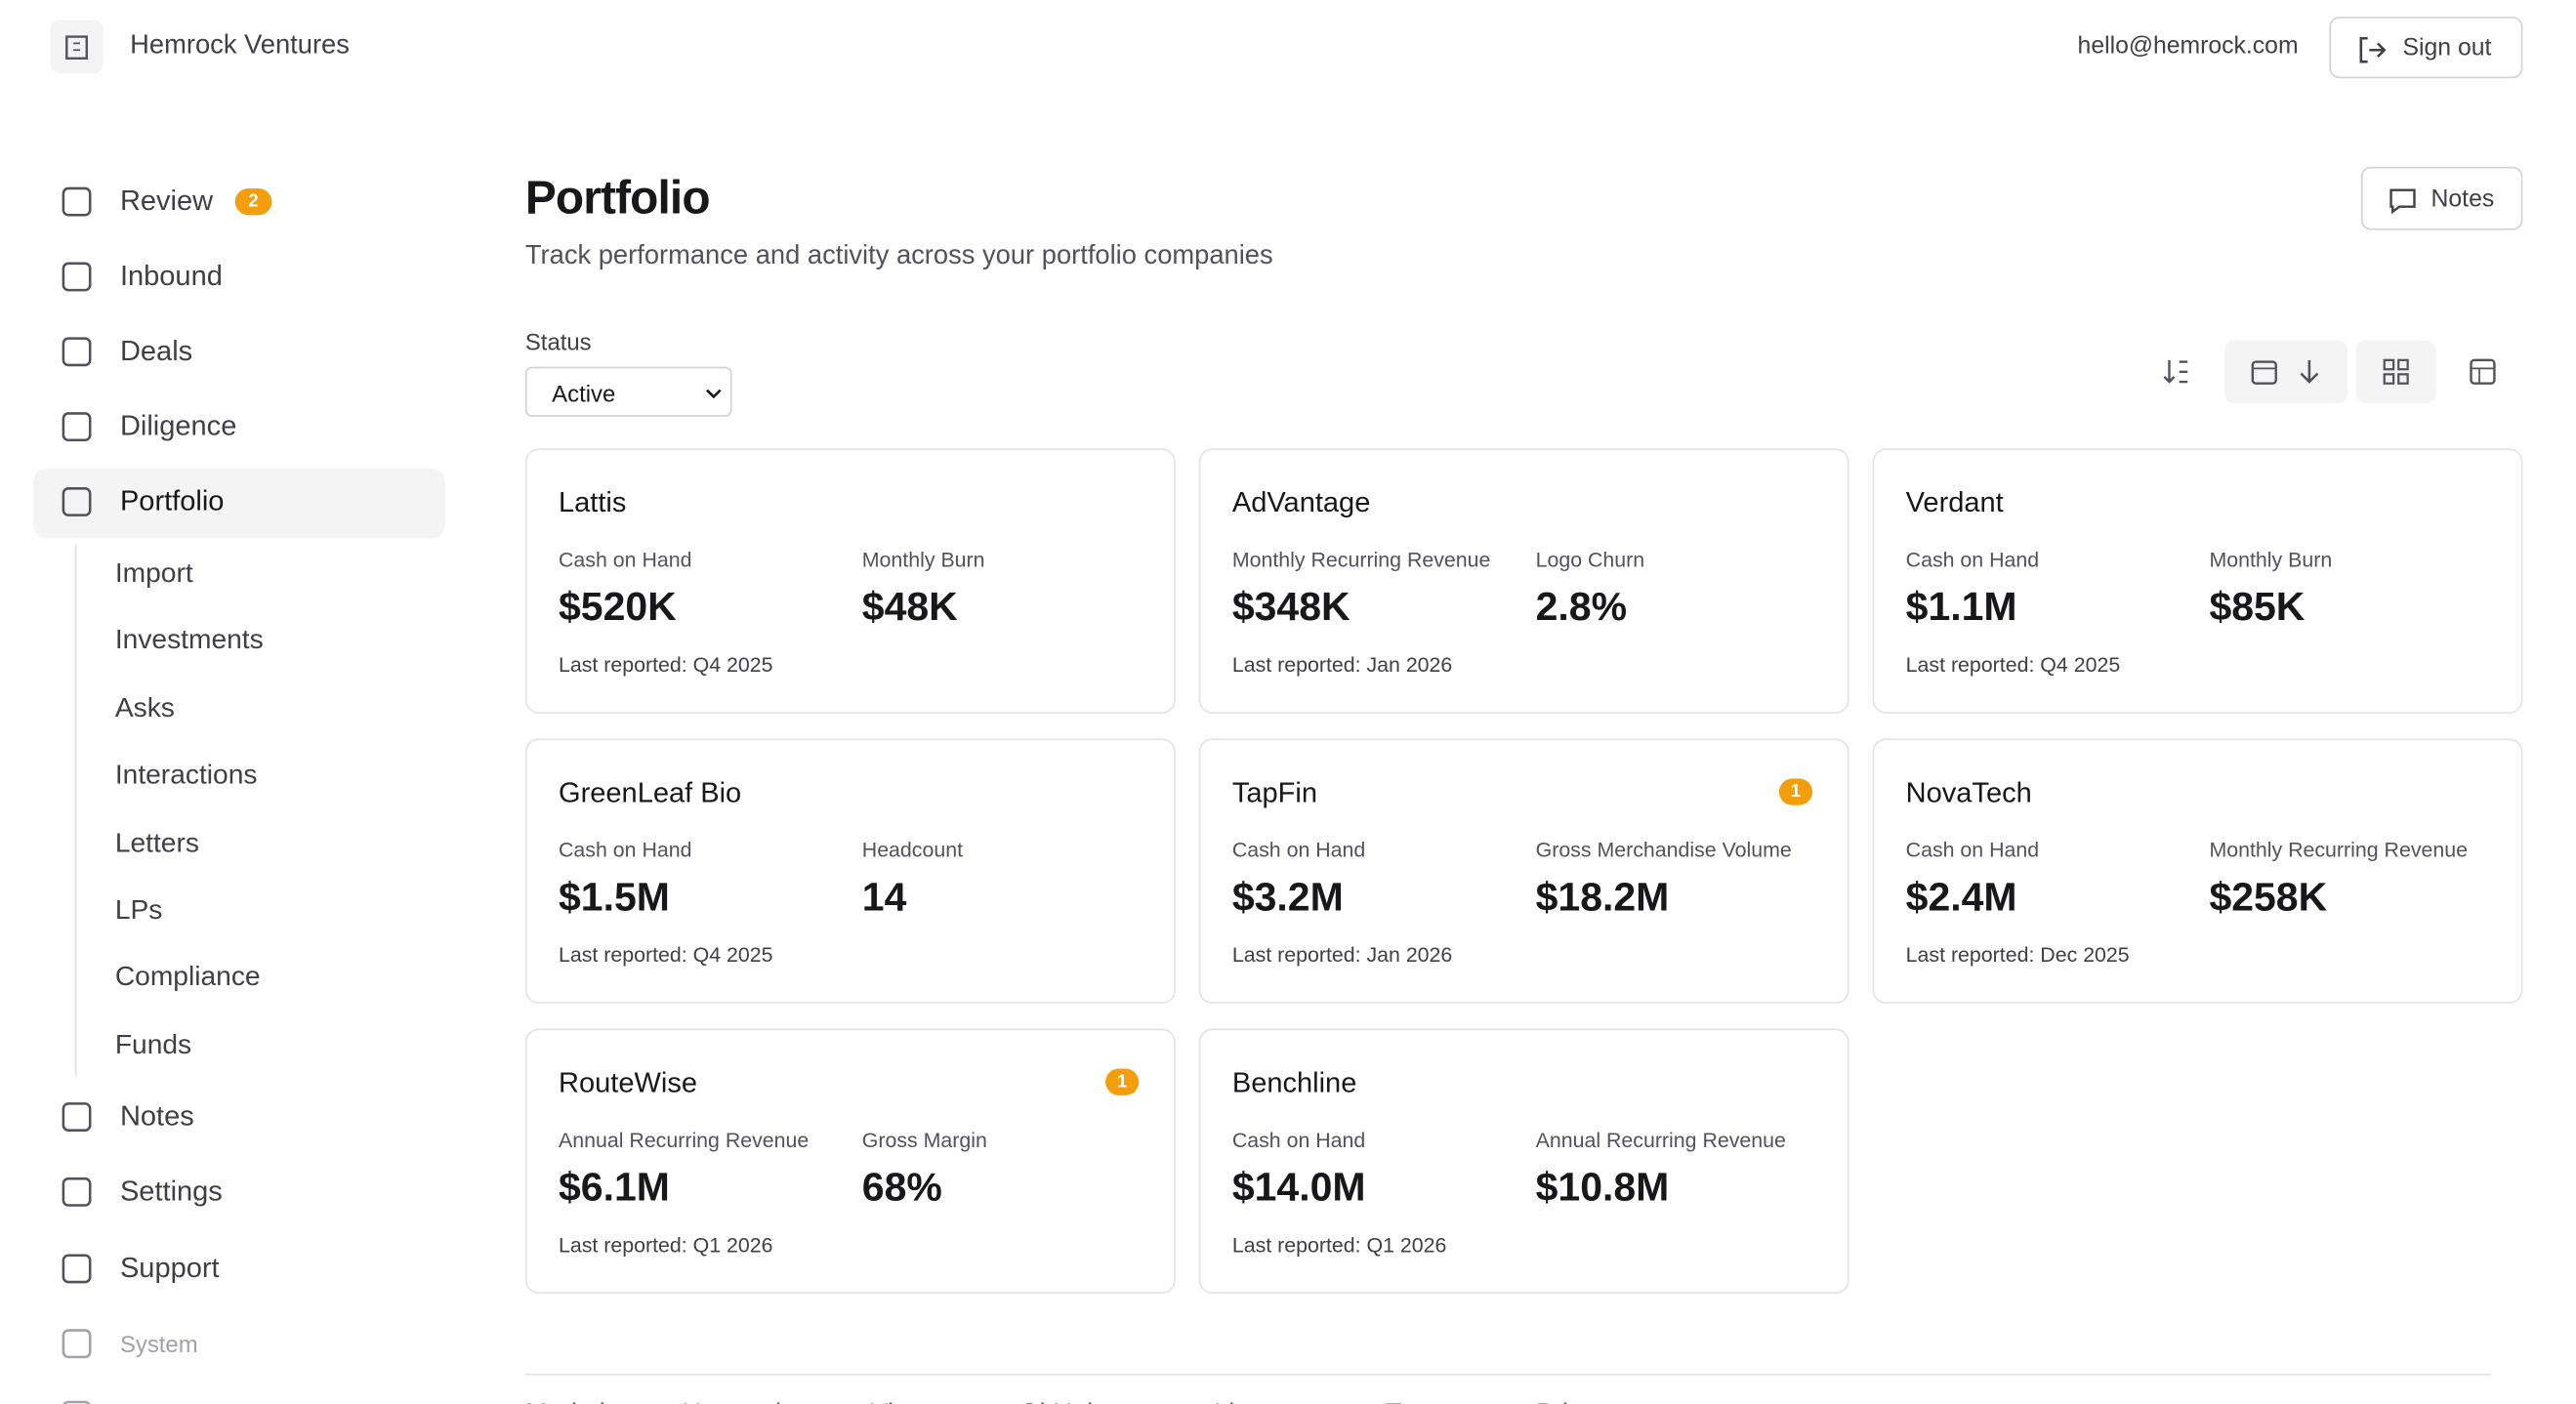 The width and height of the screenshot is (2576, 1404). What do you see at coordinates (2447, 48) in the screenshot?
I see `sign-out-label: Sign out` at bounding box center [2447, 48].